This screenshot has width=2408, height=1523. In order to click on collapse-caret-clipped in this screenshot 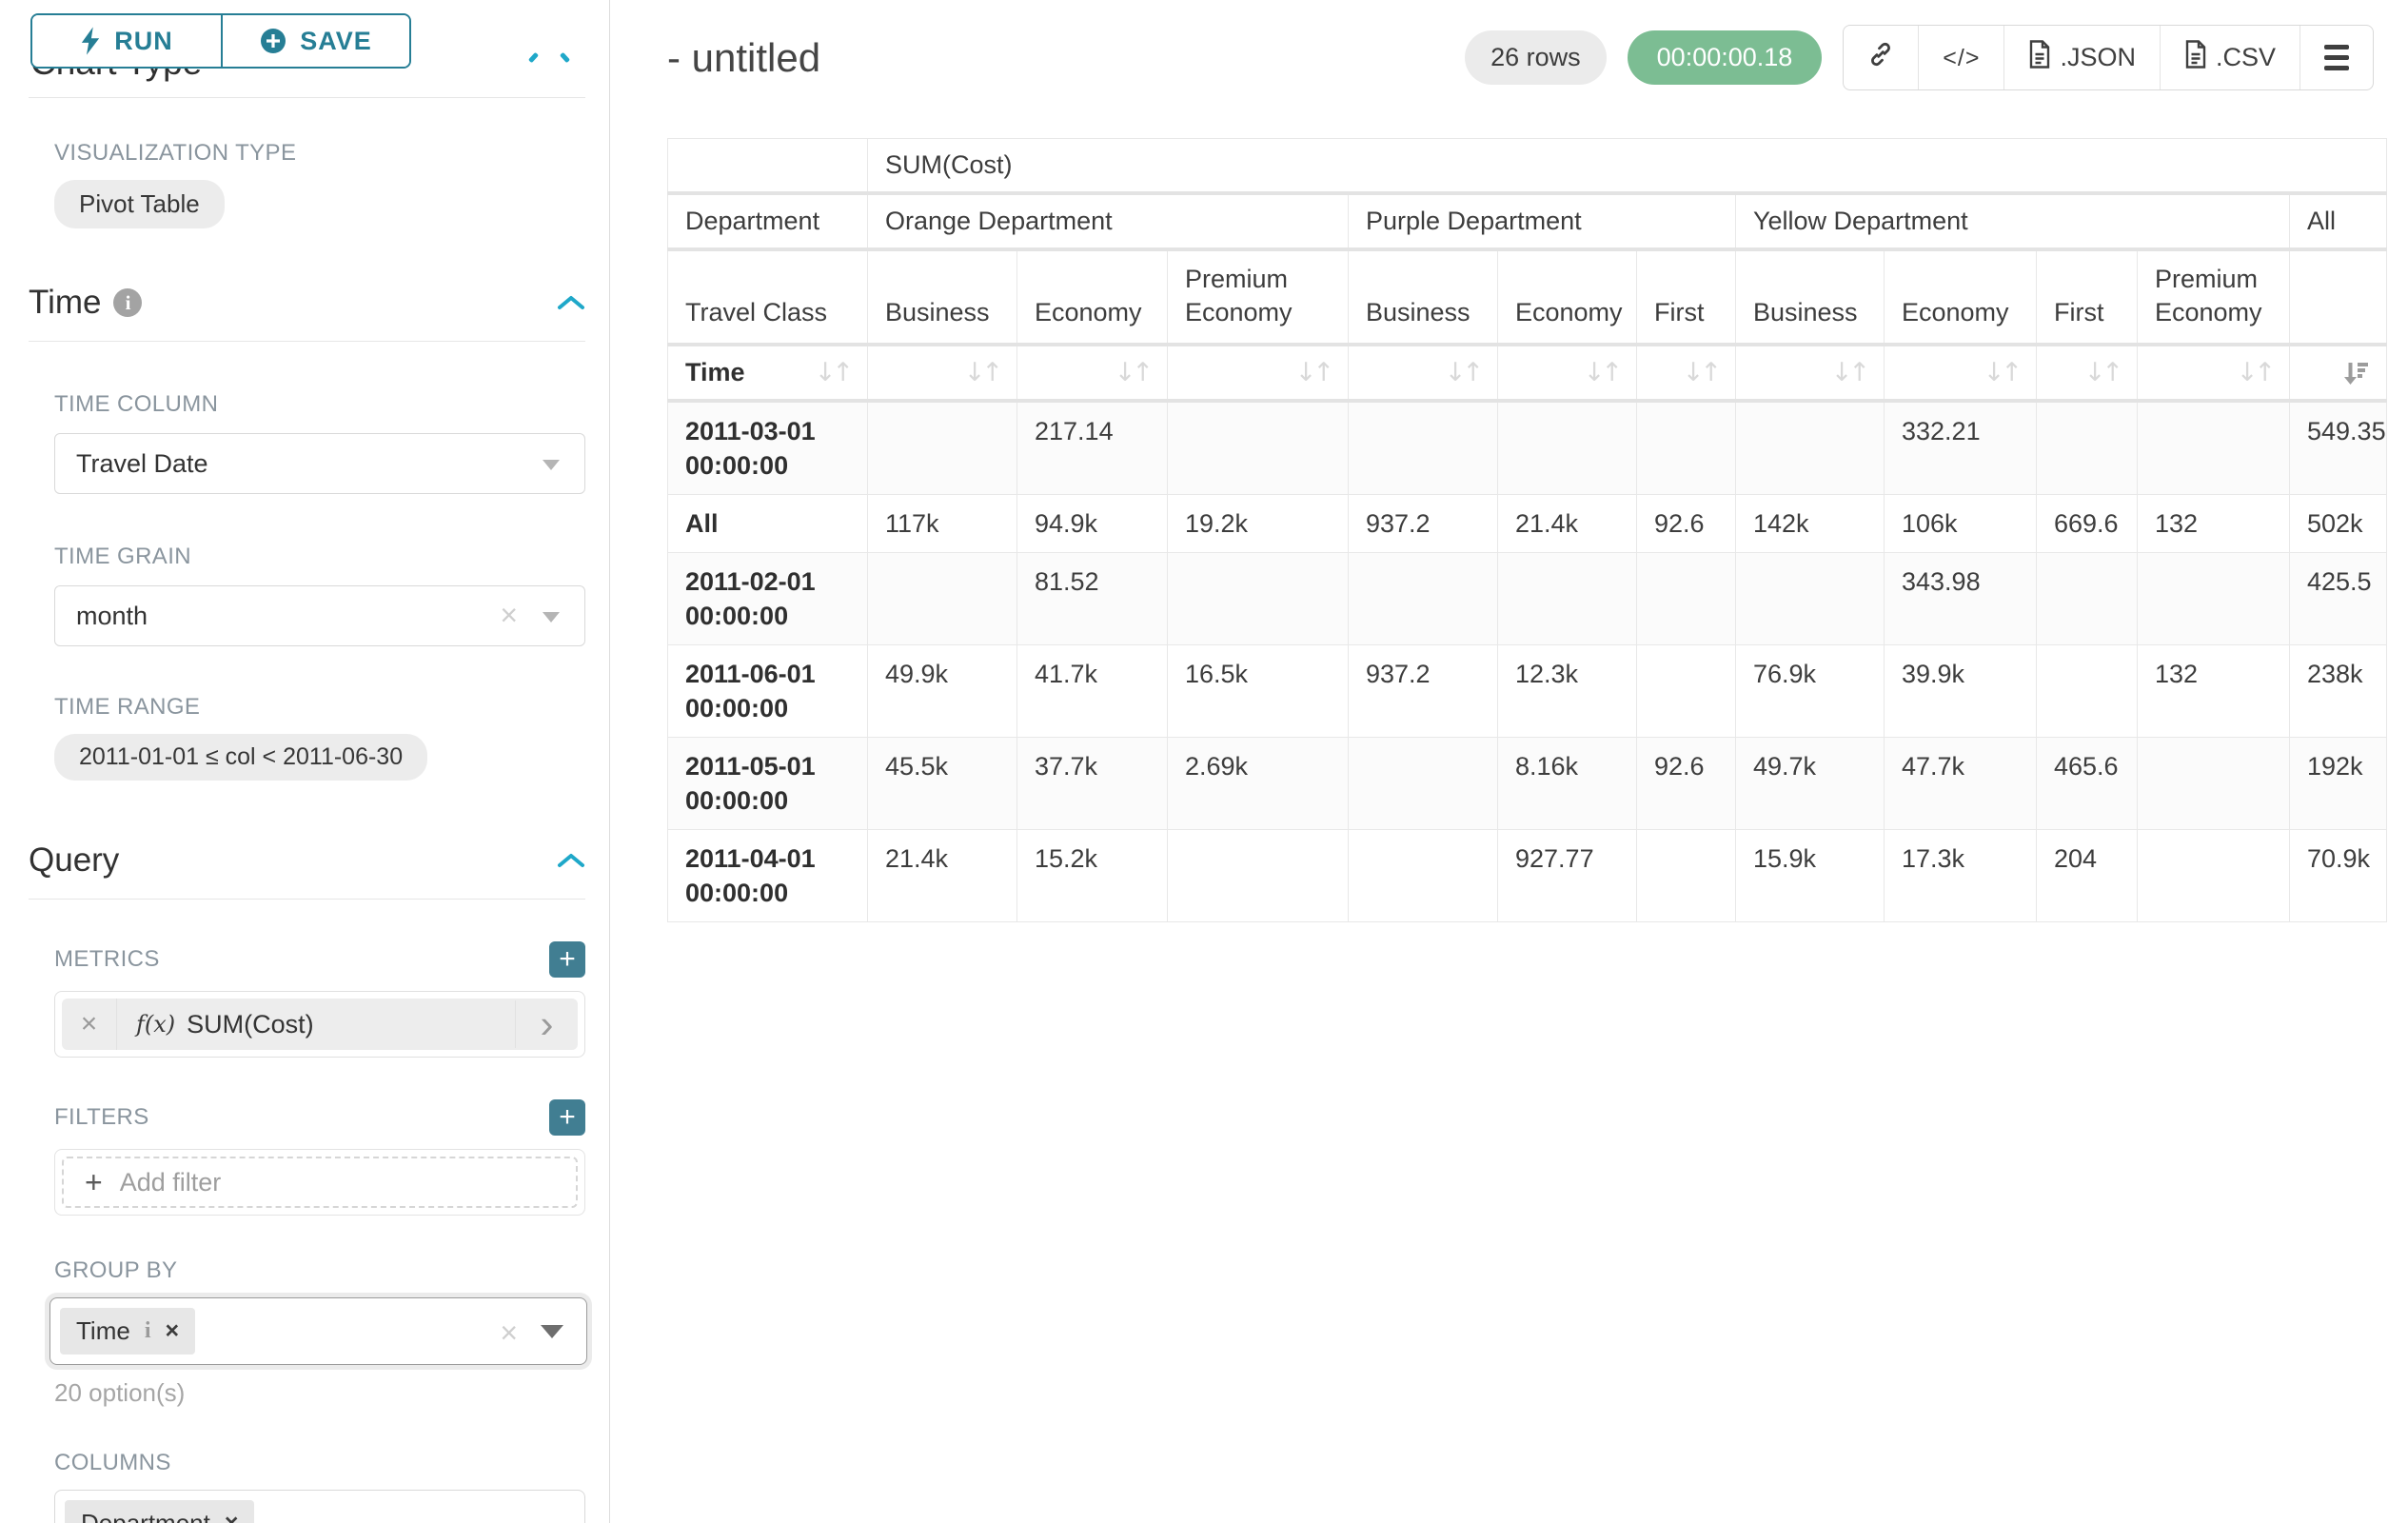, I will do `click(549, 58)`.